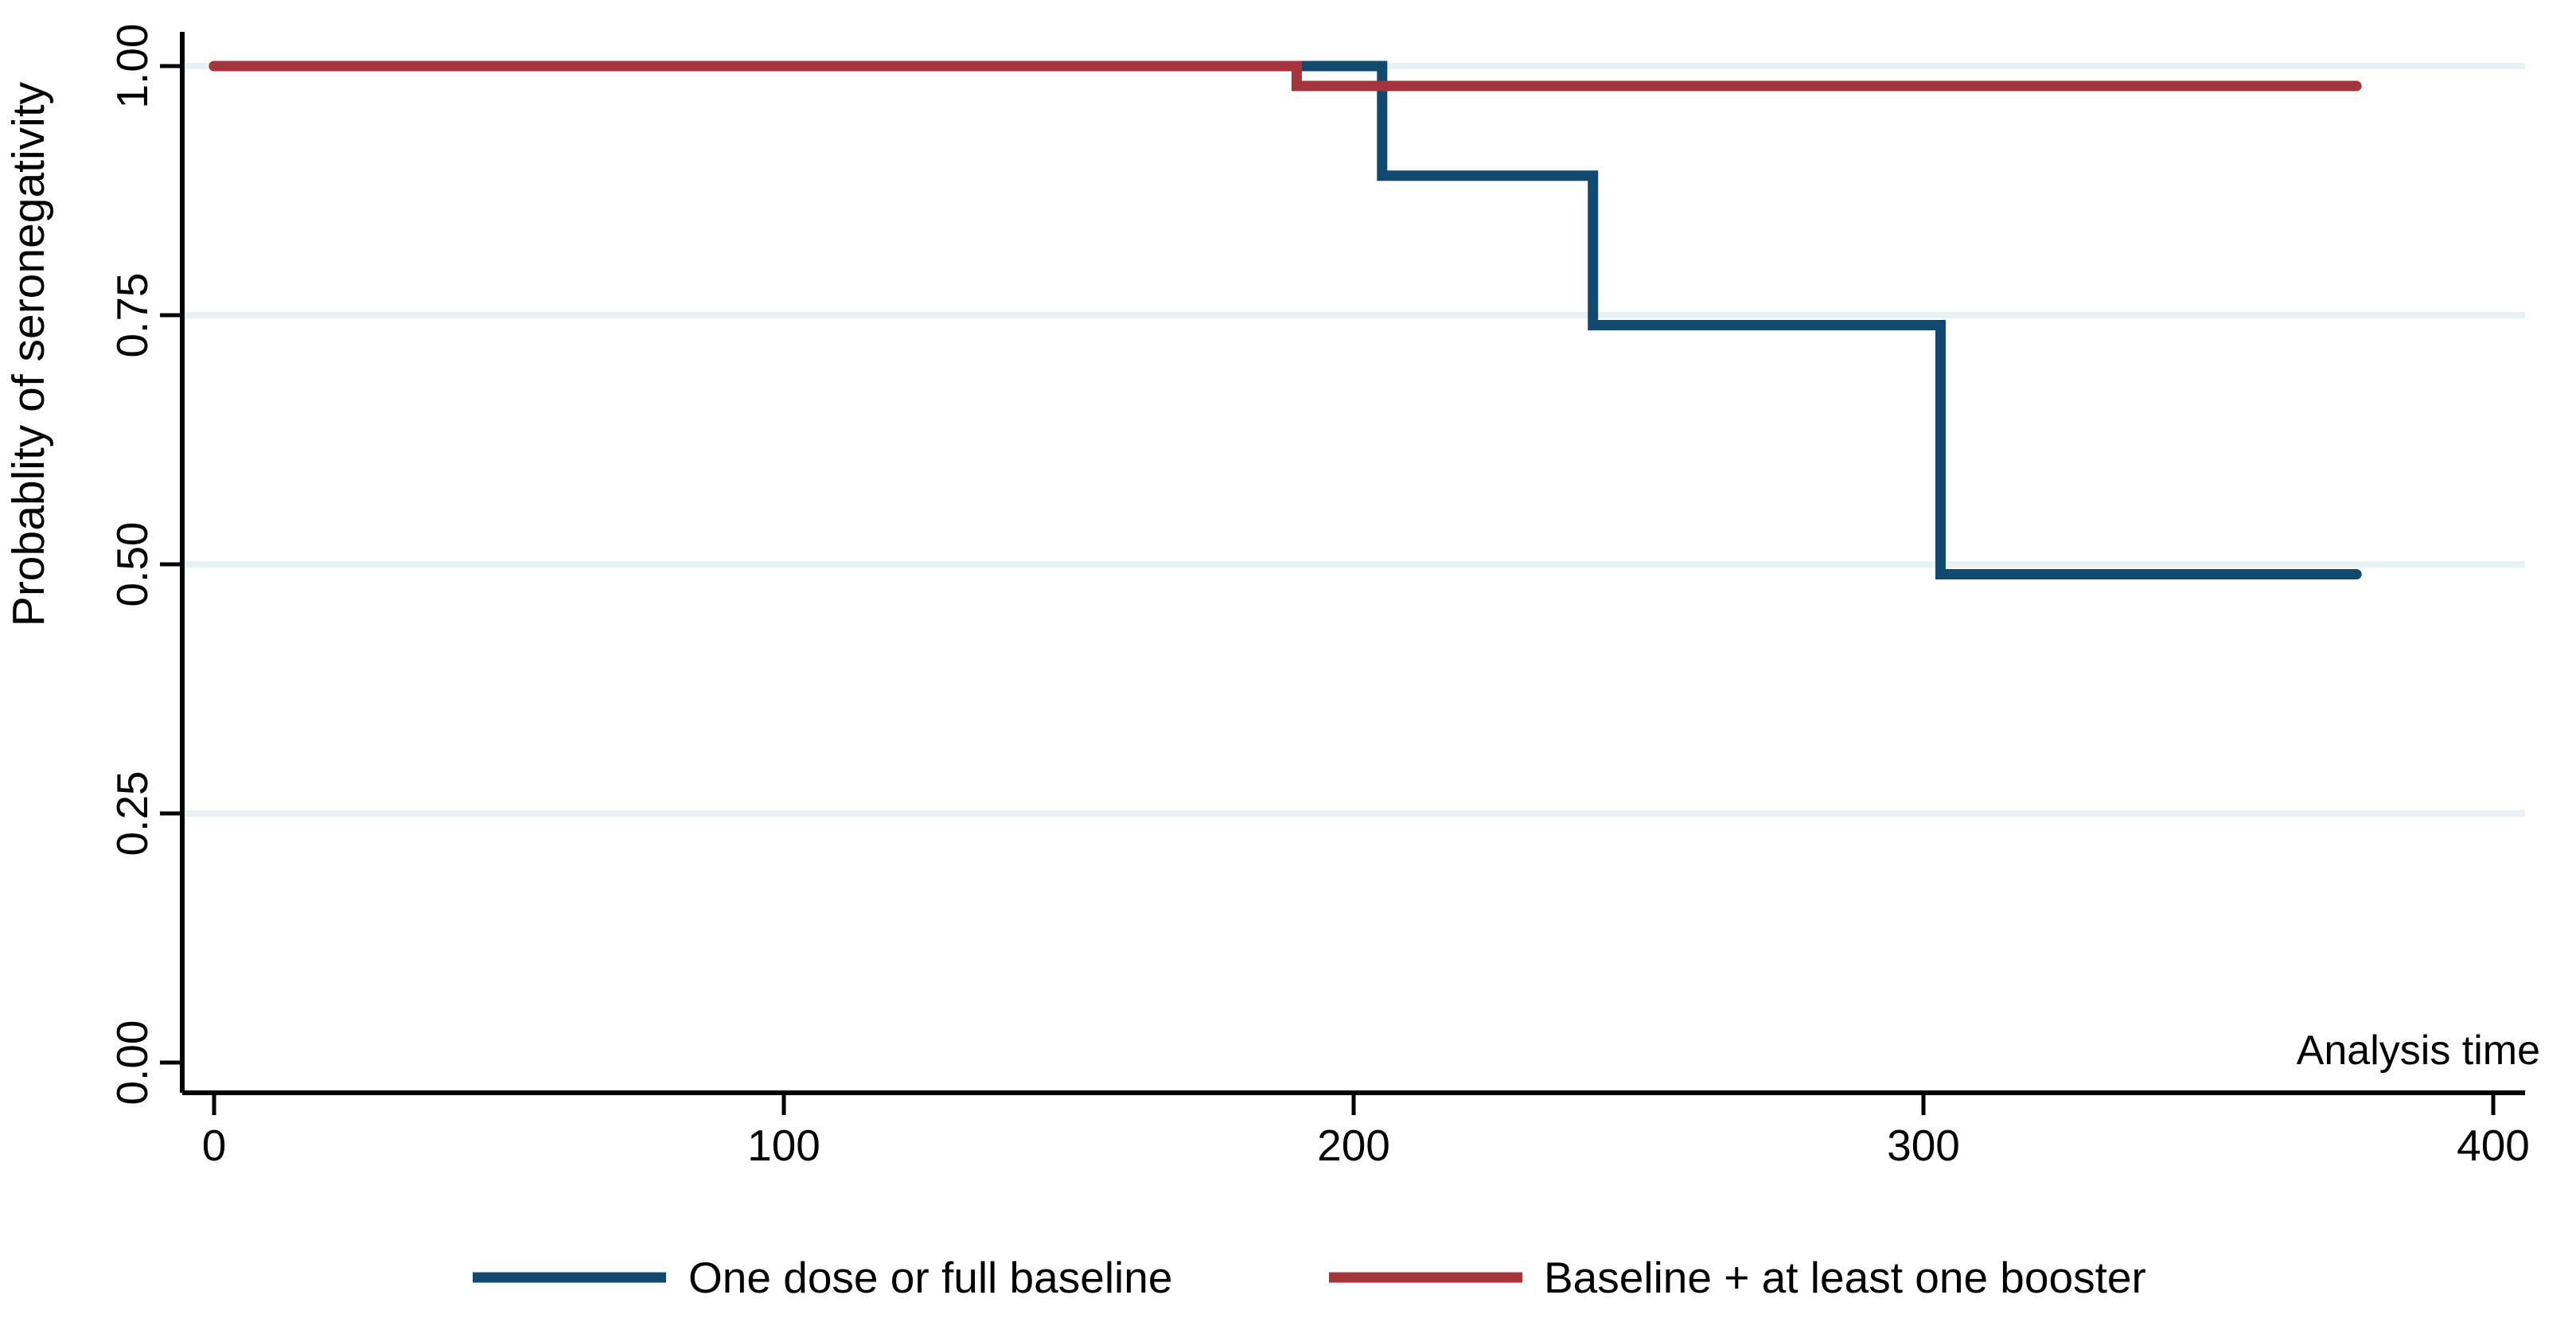 The height and width of the screenshot is (1326, 2576). What do you see at coordinates (1353, 1145) in the screenshot?
I see `x-tick-label: 200` at bounding box center [1353, 1145].